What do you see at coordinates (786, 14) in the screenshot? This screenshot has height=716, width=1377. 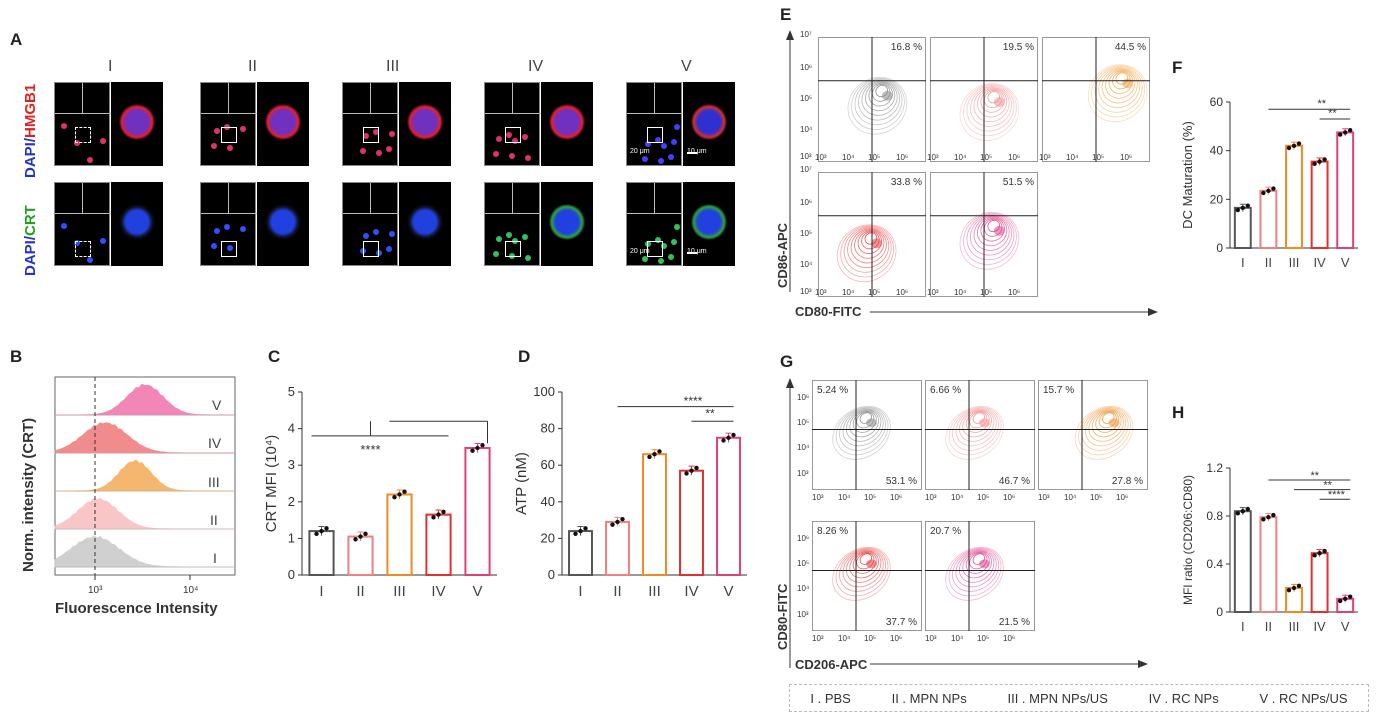 I see `panel-label-e: E` at bounding box center [786, 14].